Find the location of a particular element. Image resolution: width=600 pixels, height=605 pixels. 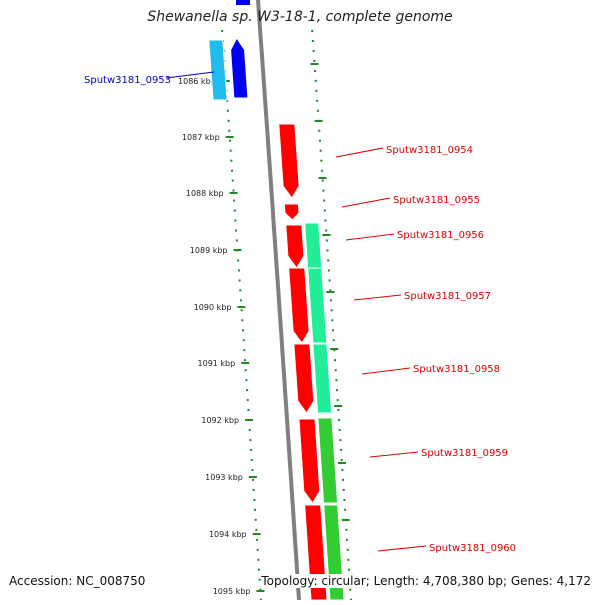

backbone-line is located at coordinates (278, 300).